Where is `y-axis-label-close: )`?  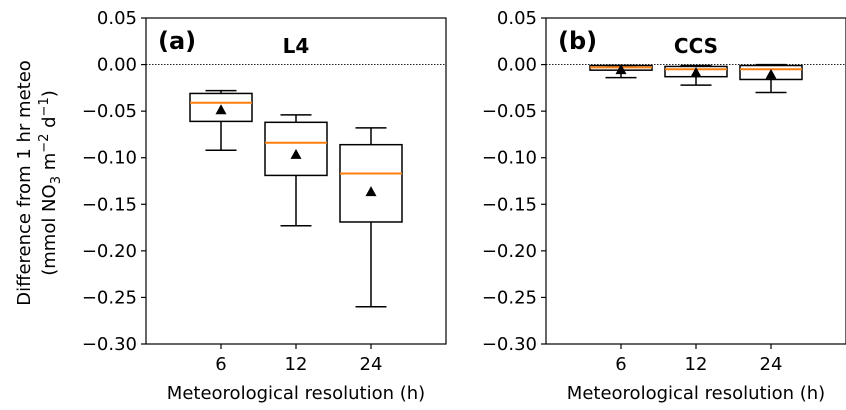
y-axis-label-close: ) is located at coordinates (49, 93).